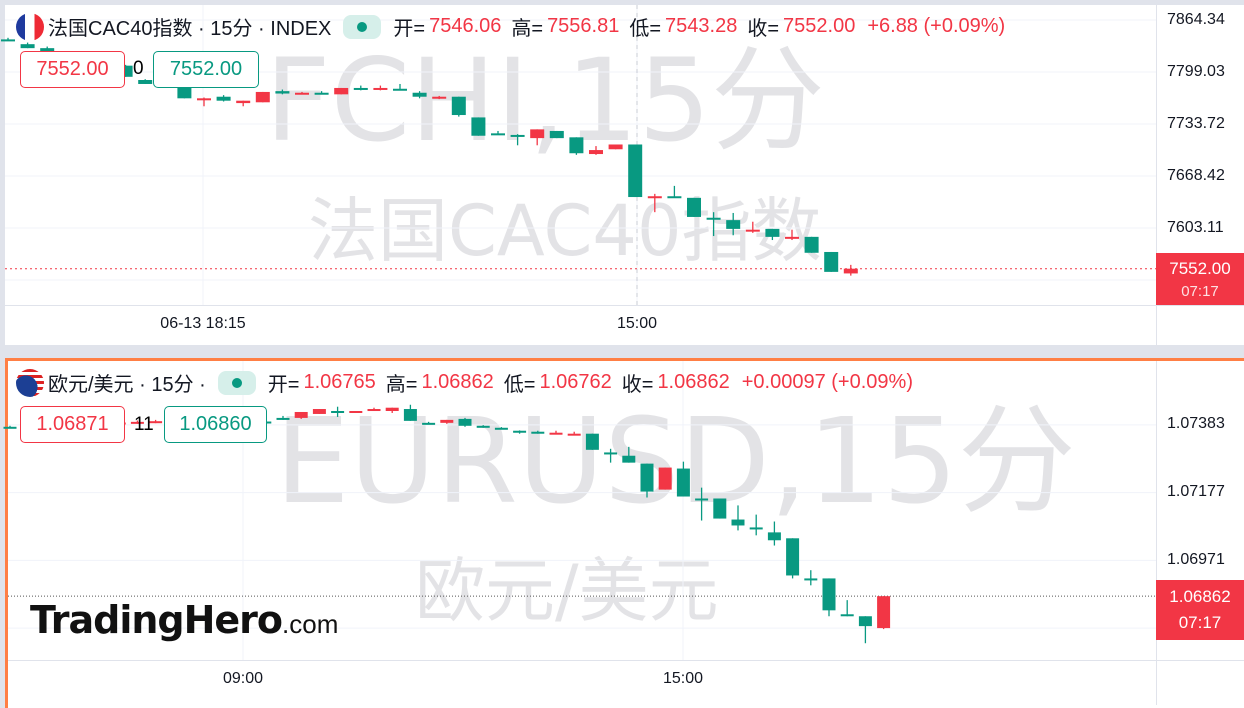  What do you see at coordinates (701, 26) in the screenshot?
I see `low-value: 7543.28` at bounding box center [701, 26].